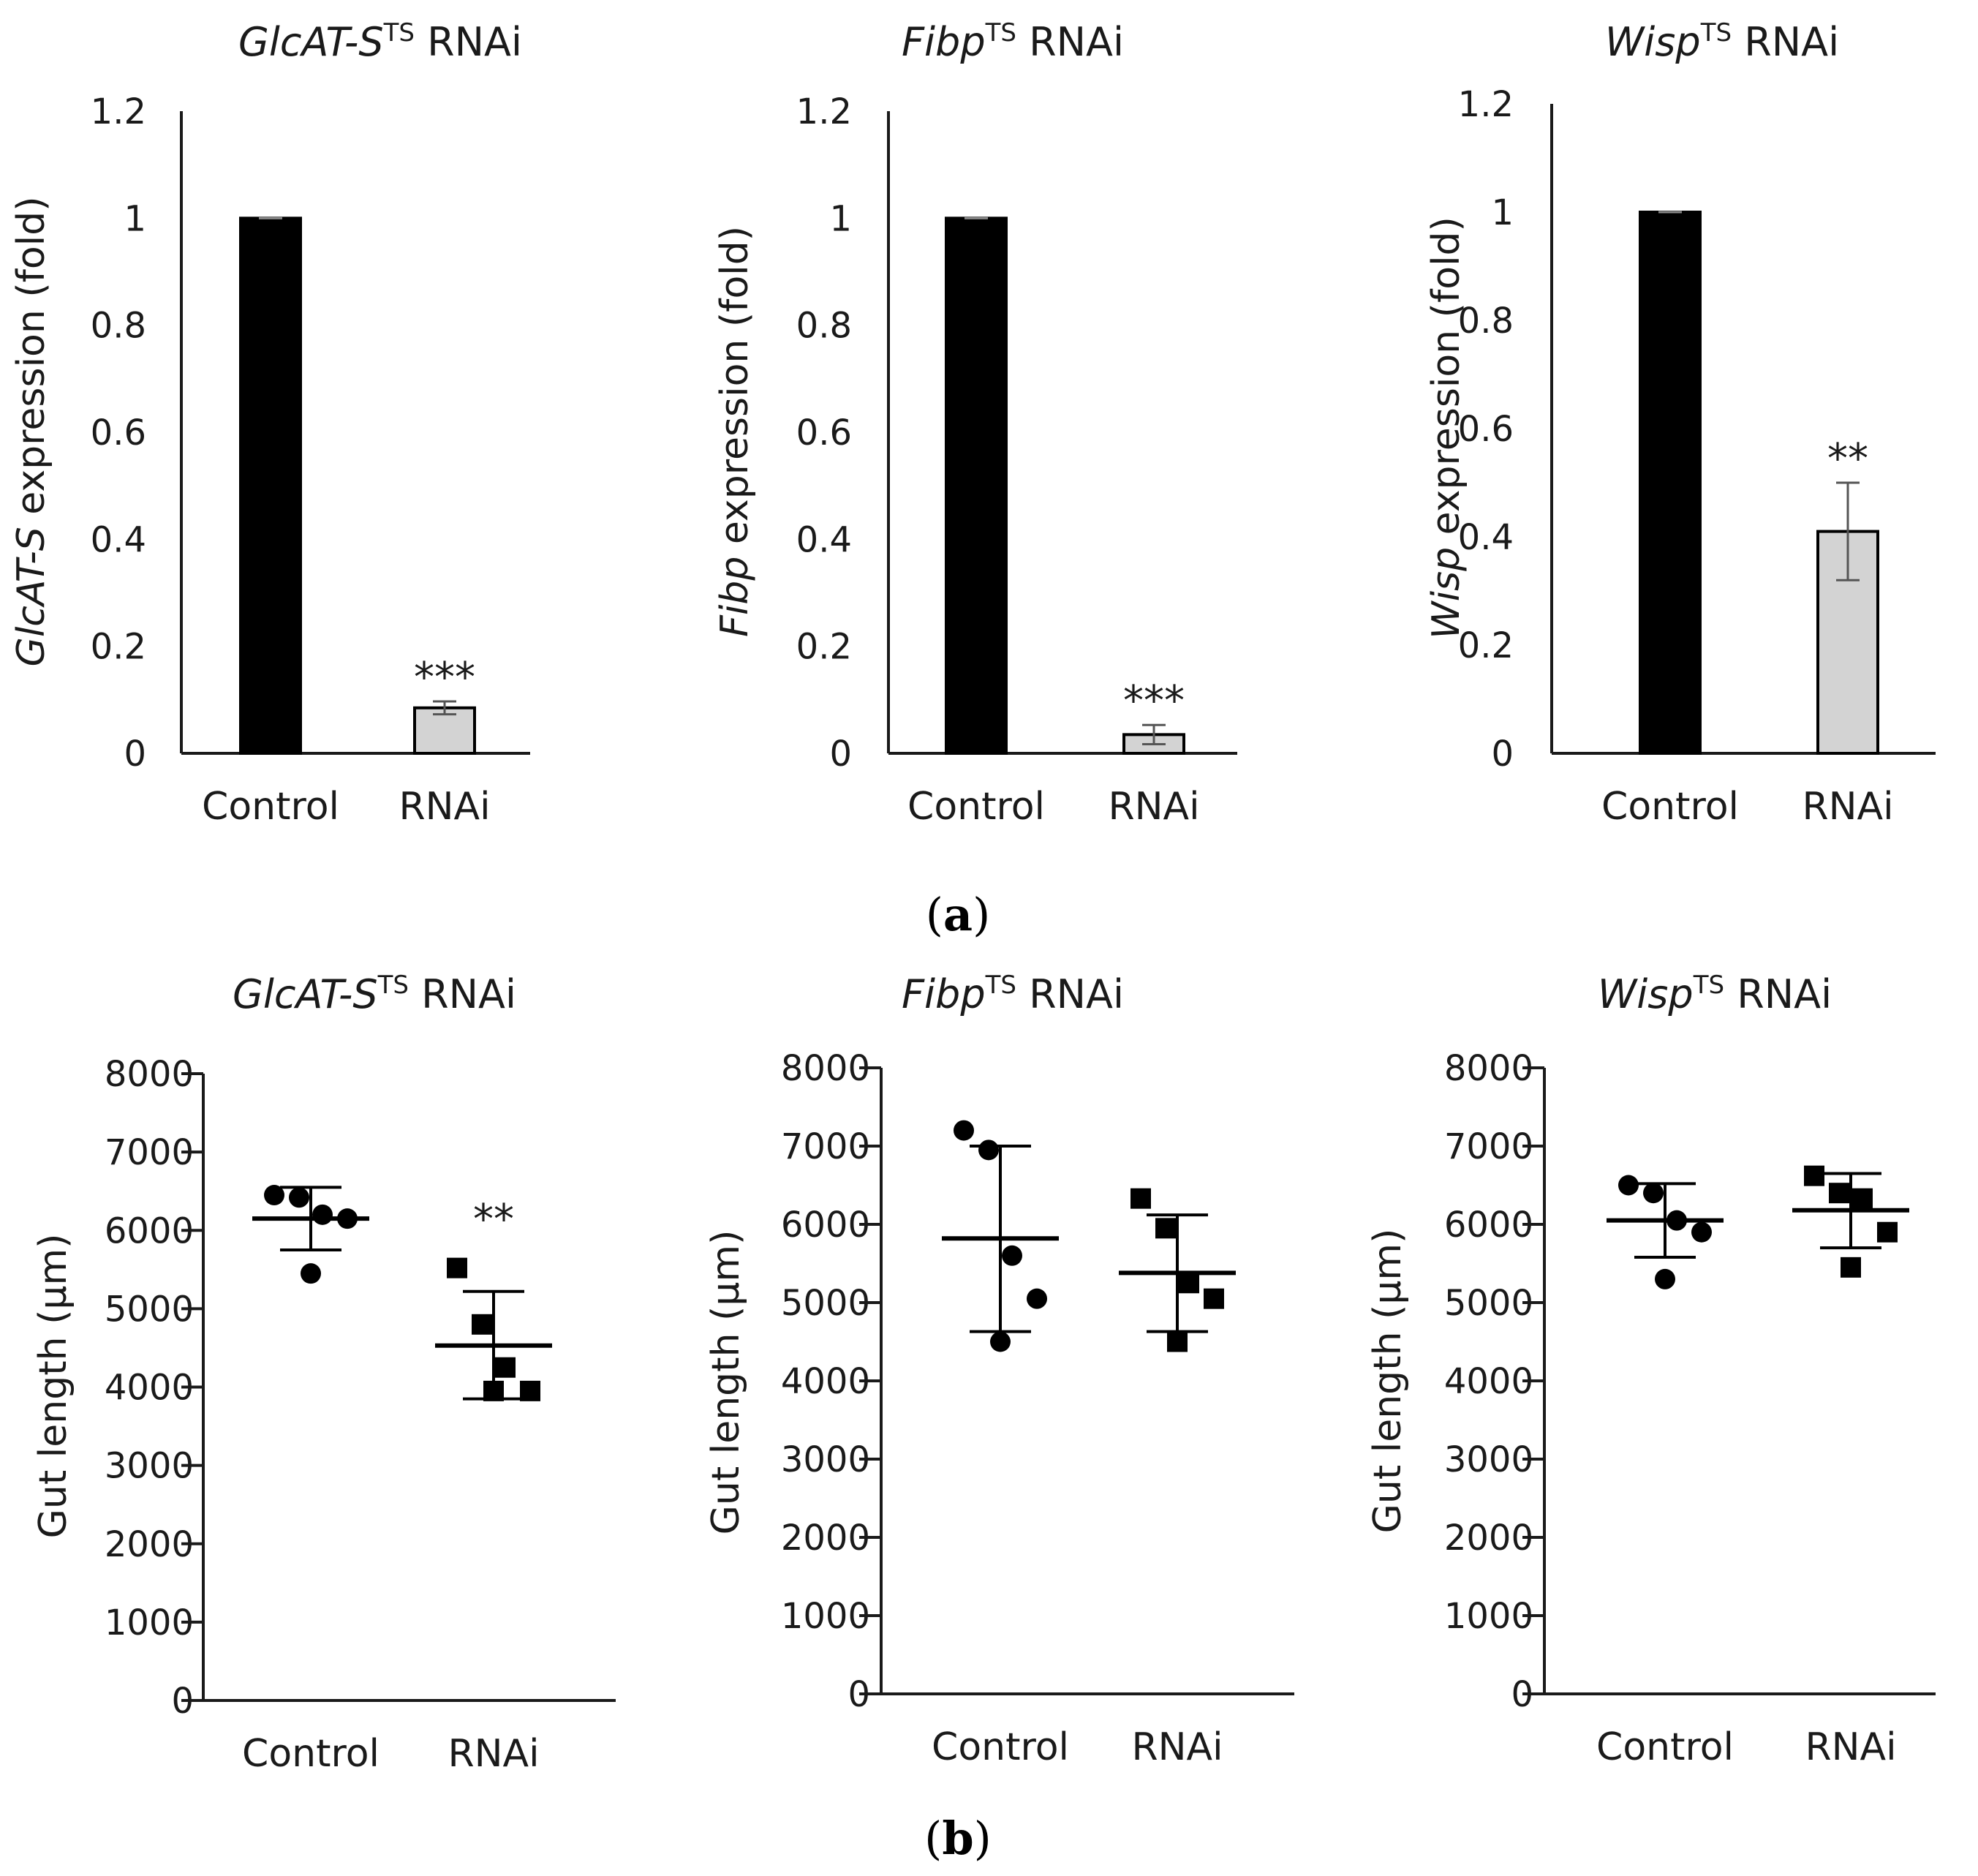  I want to click on chart-title: FibpTS RNAi, so click(1013, 41).